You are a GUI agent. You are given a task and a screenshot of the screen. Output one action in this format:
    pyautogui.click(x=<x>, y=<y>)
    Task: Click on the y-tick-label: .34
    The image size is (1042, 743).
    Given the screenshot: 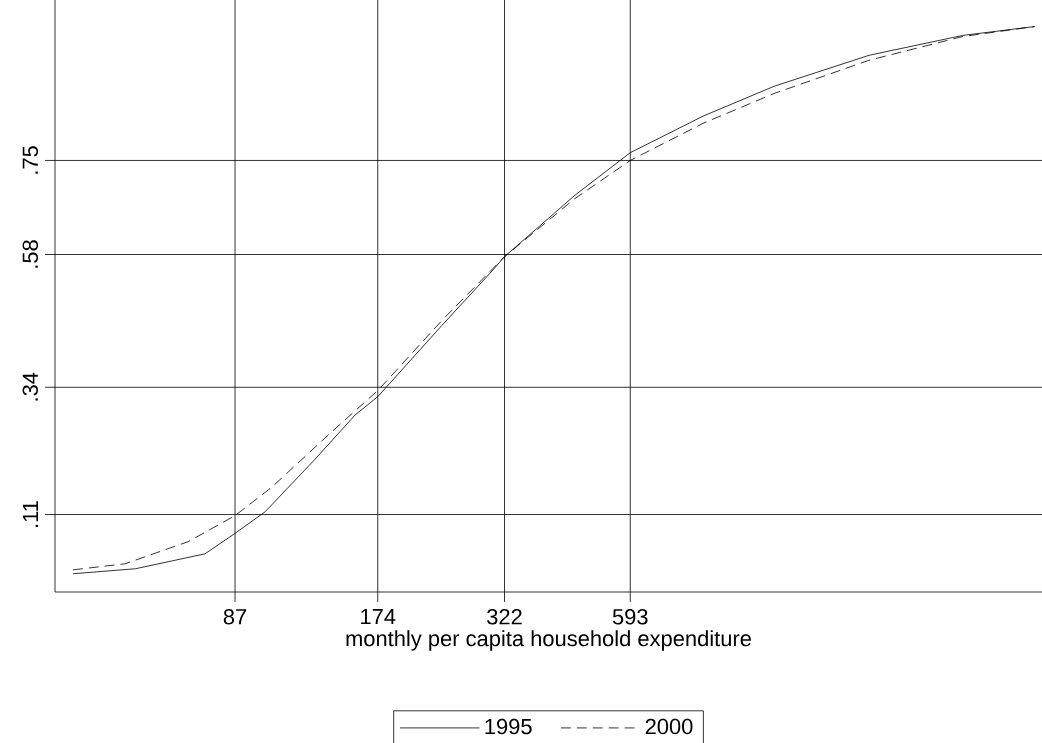 What is the action you would take?
    pyautogui.click(x=30, y=386)
    